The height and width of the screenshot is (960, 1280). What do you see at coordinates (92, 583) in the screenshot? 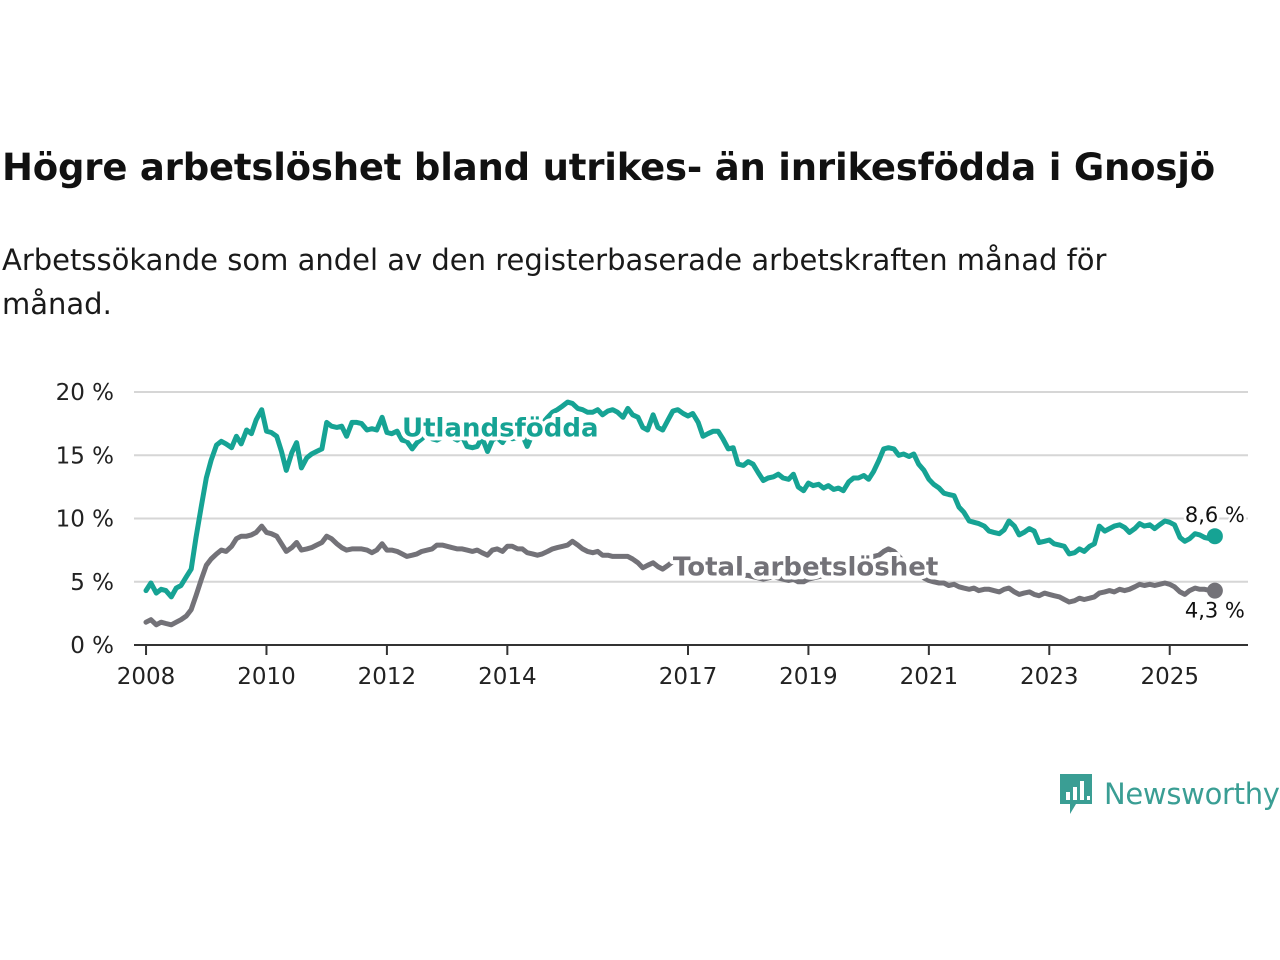
I see `y-tick-label: 5 %` at bounding box center [92, 583].